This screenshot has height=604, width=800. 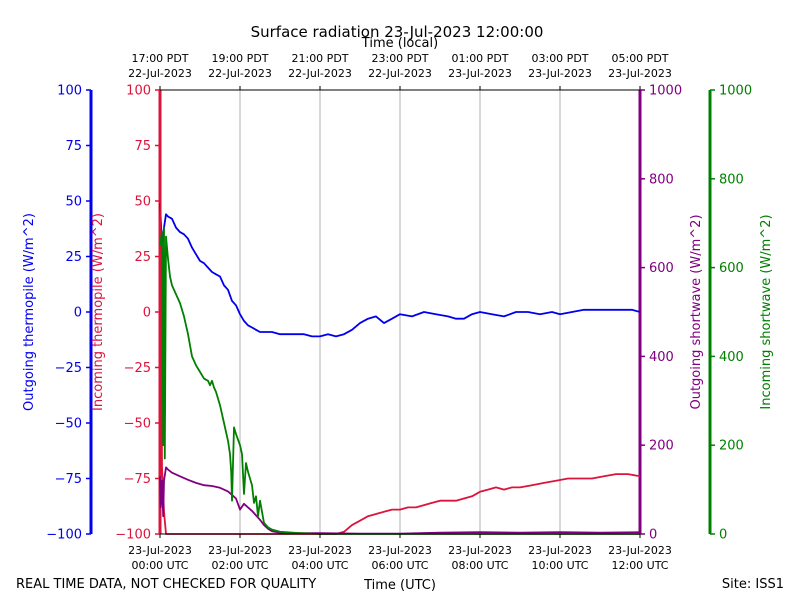 I want to click on chart-title: Surface radiation 23-Jul-2023 12:00:00, so click(x=397, y=32).